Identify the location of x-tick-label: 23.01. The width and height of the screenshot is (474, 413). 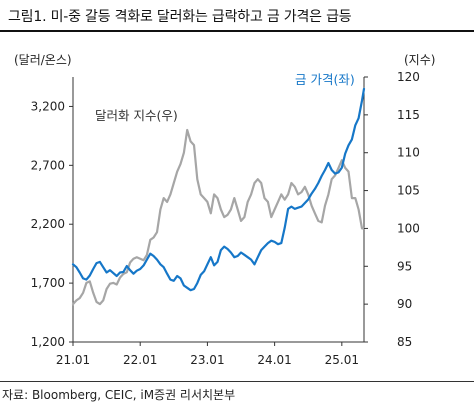
(207, 360).